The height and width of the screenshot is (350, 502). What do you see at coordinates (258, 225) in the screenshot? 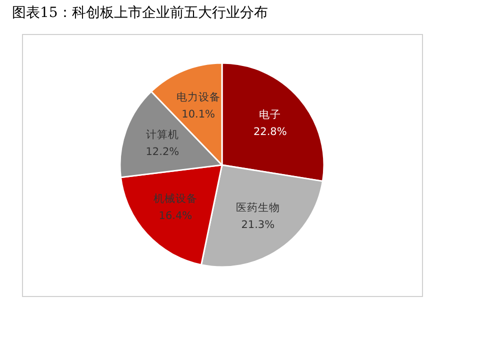
I see `data-label: 21.3%` at bounding box center [258, 225].